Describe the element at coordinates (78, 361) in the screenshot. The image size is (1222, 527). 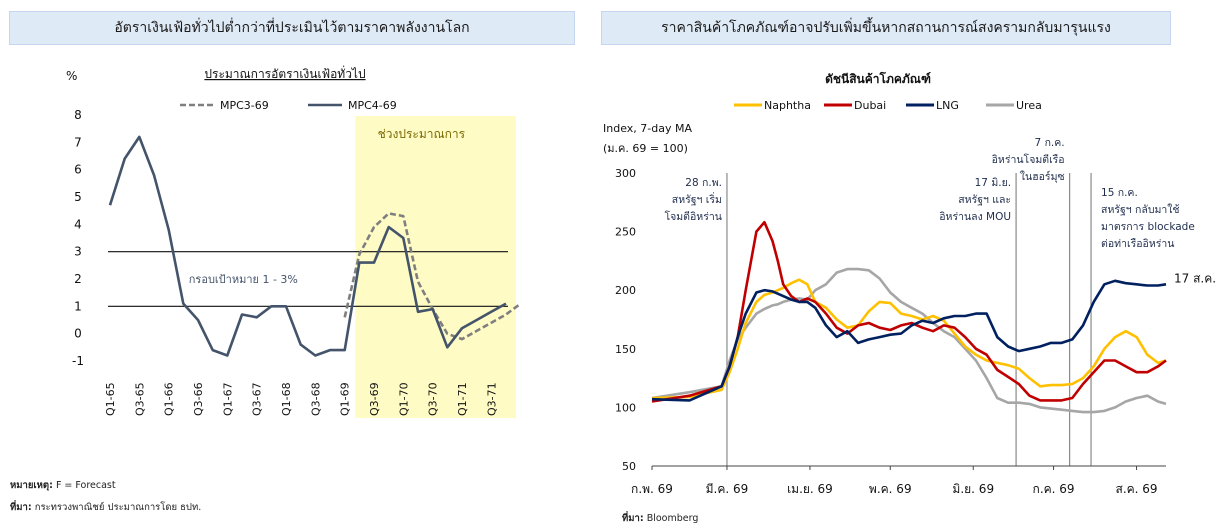
I see `y-tick-label: -1` at that location.